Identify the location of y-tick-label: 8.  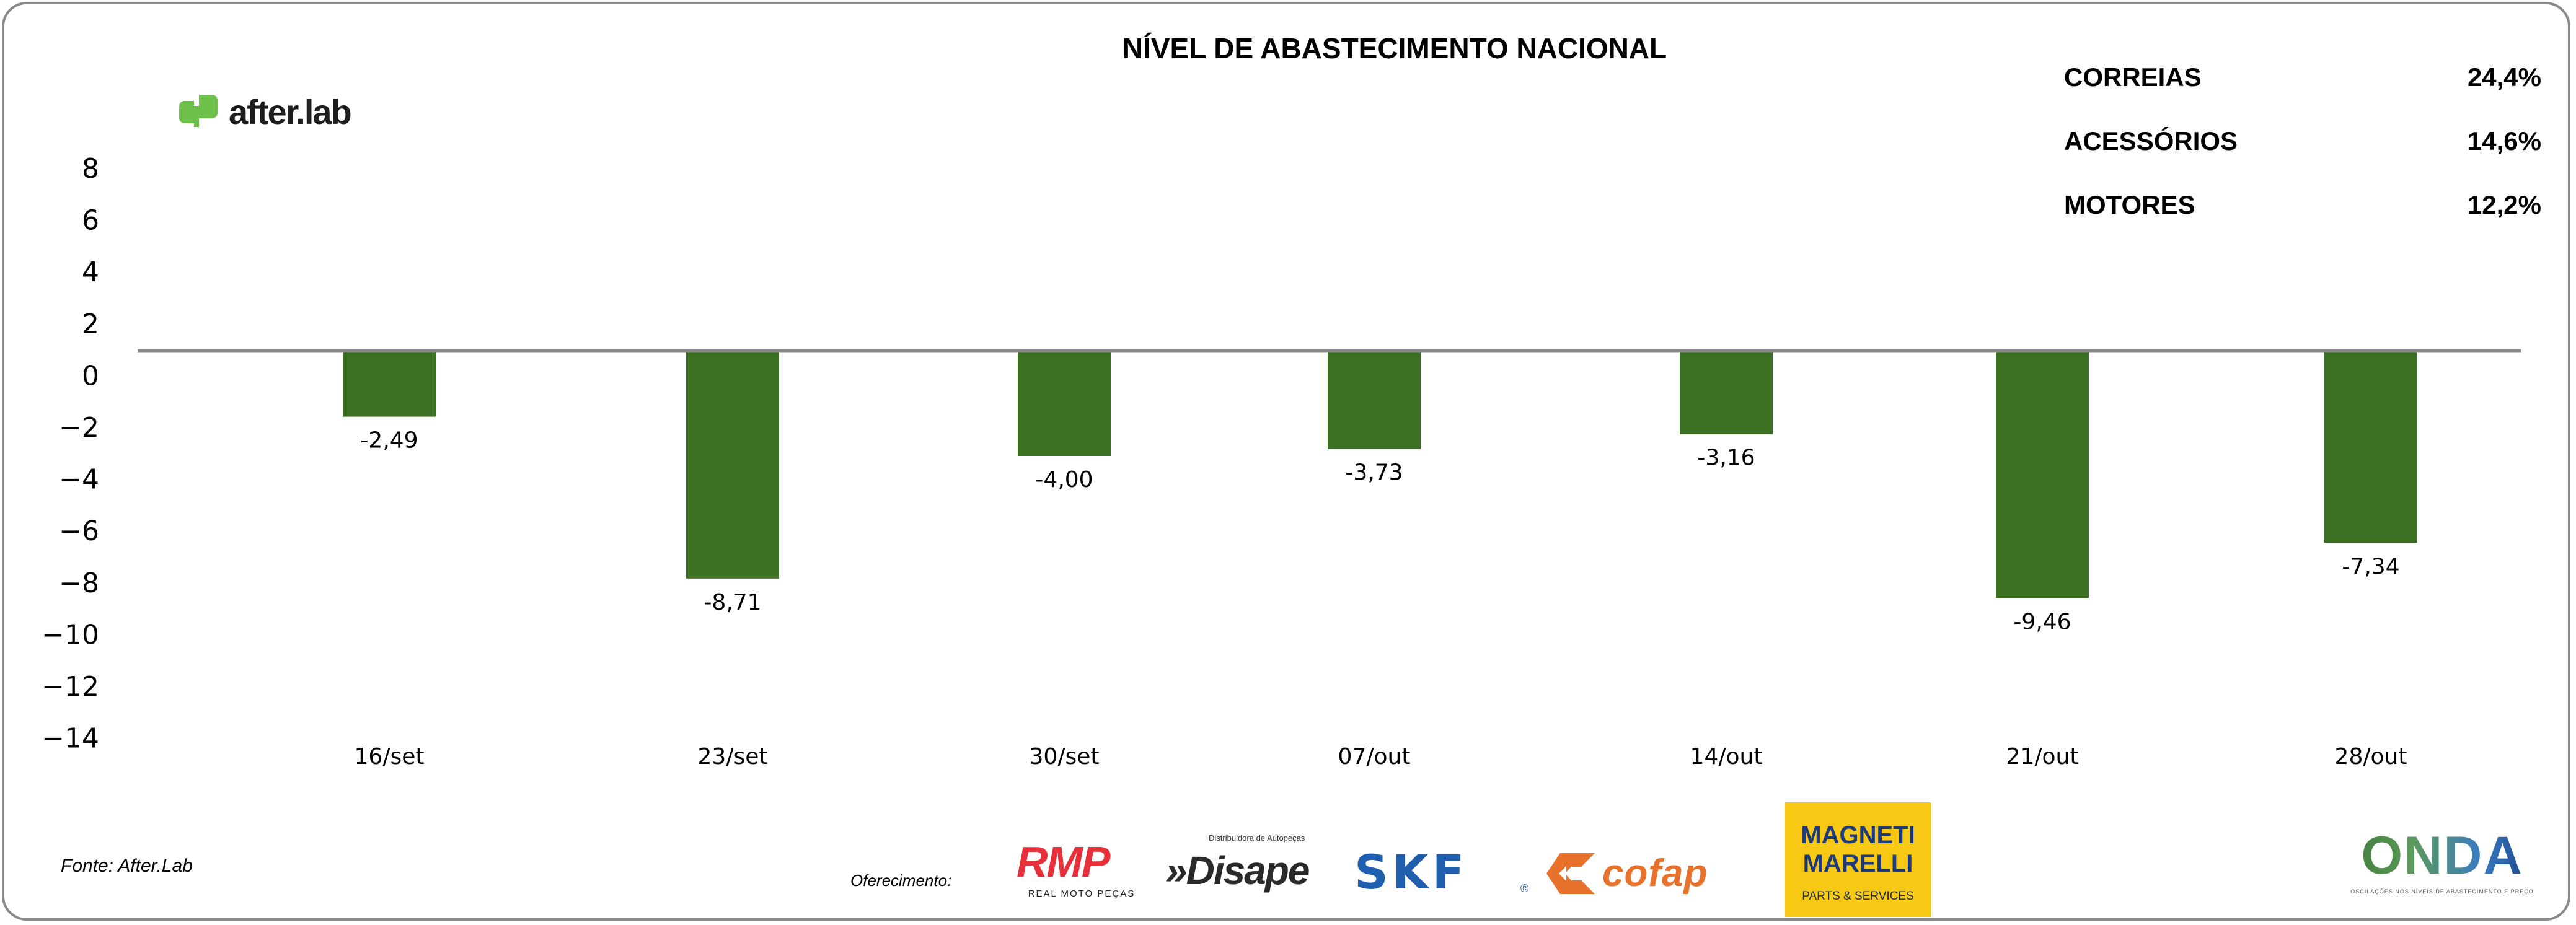
(90, 169).